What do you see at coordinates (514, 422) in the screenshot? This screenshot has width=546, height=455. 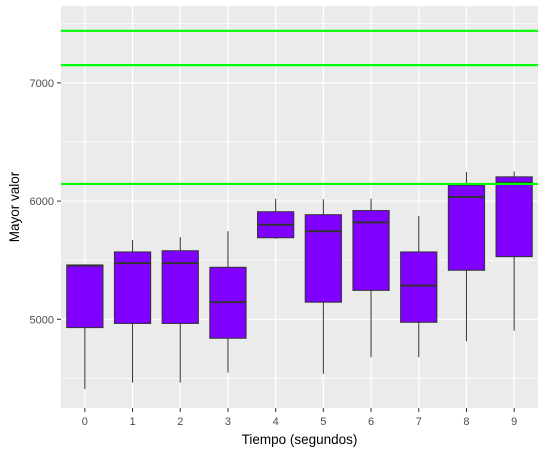 I see `x-tick-label: 9` at bounding box center [514, 422].